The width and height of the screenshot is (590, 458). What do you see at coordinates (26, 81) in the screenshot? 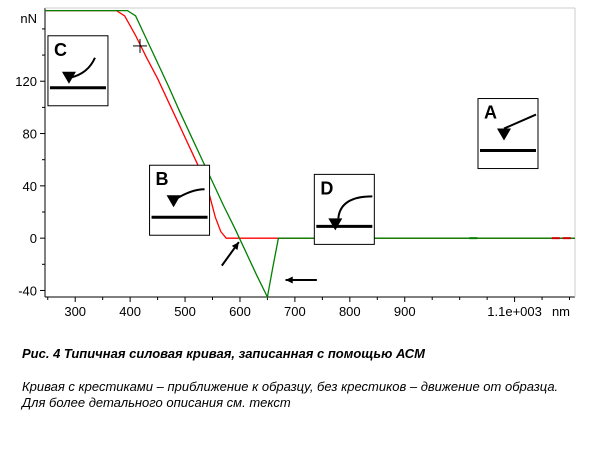
I see `y-tick-label: 120` at bounding box center [26, 81].